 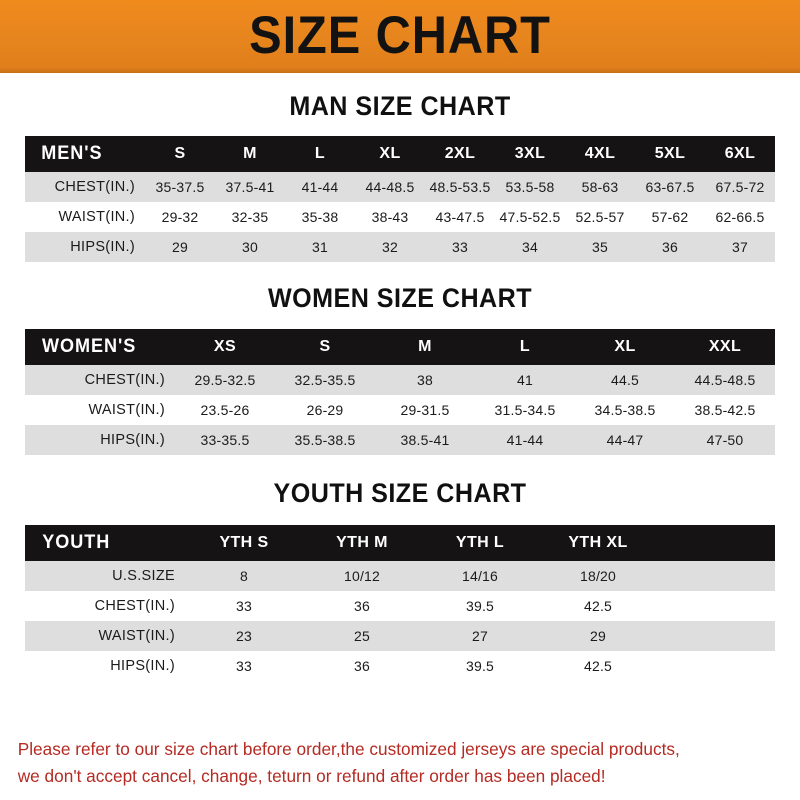 I want to click on youth-cell-2-2: 27, so click(x=480, y=636).